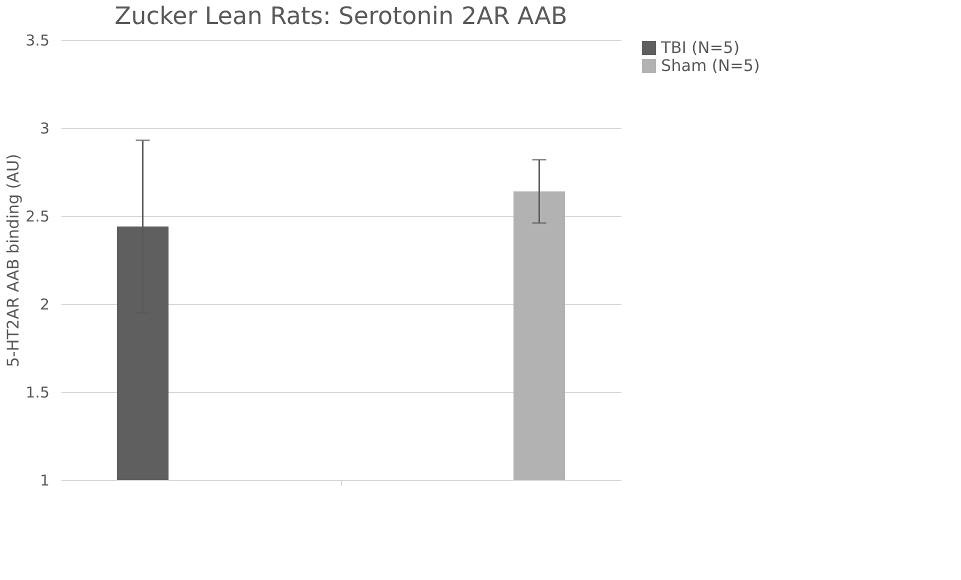 This screenshot has height=580, width=961. I want to click on y-tick-label: 3, so click(45, 129).